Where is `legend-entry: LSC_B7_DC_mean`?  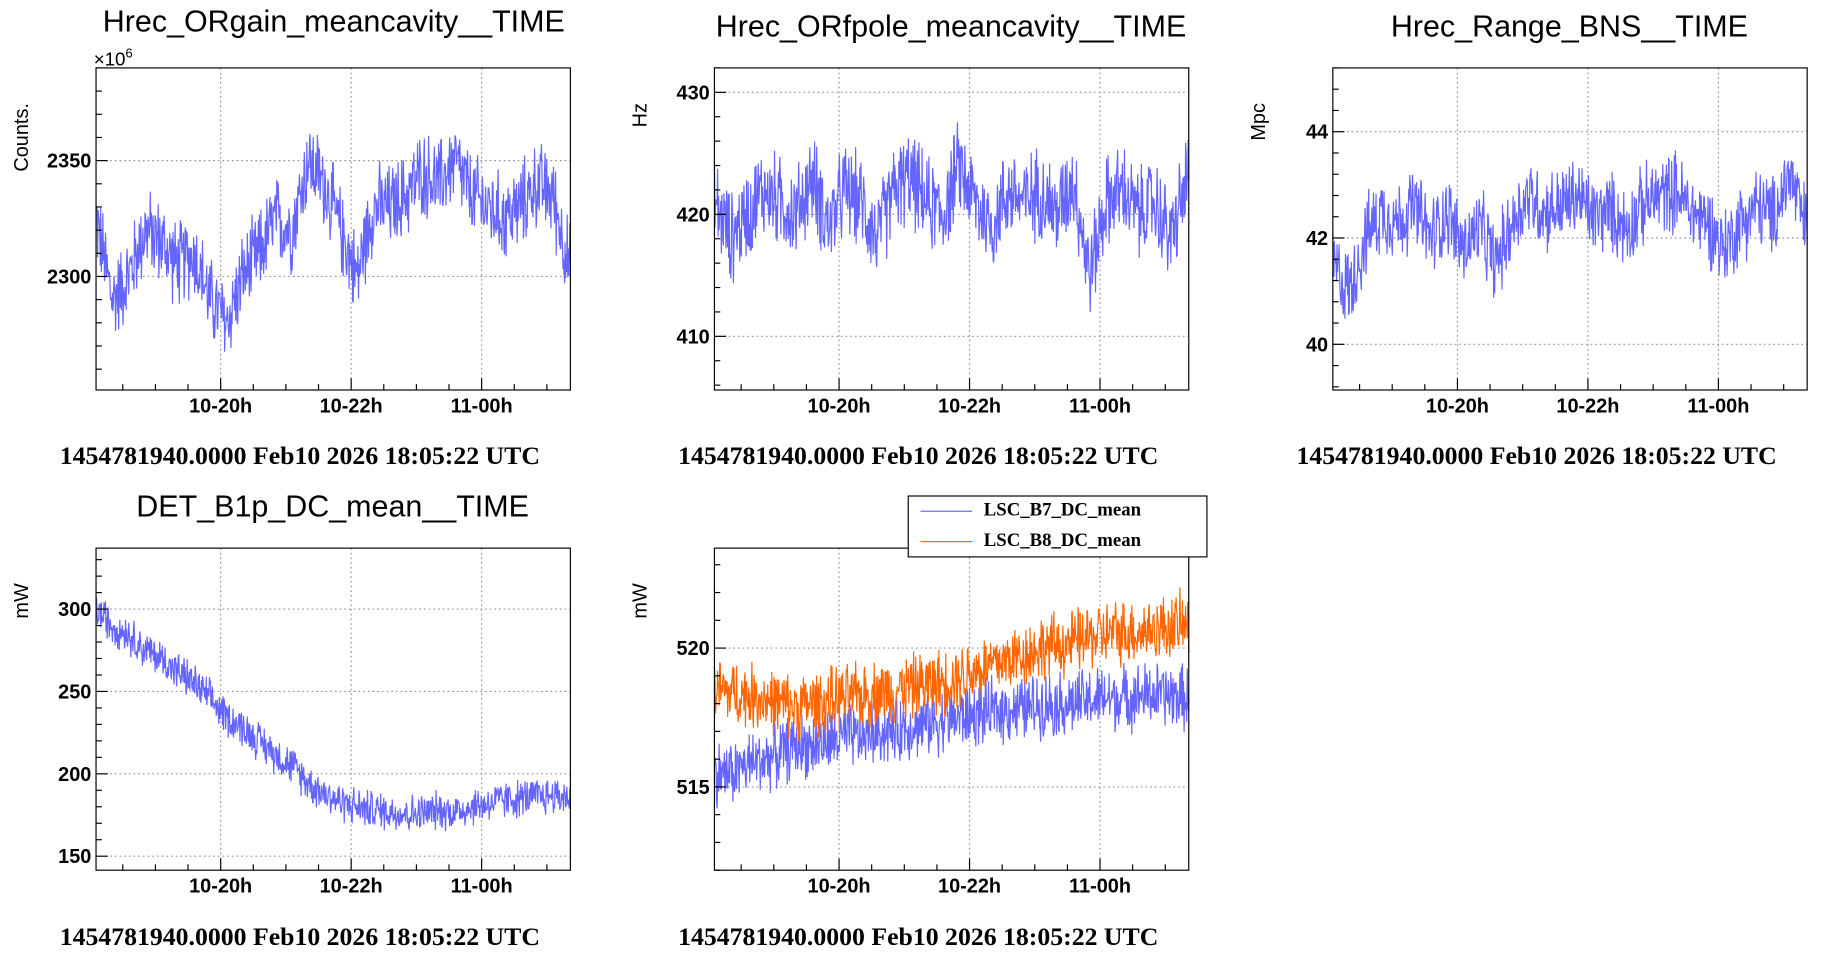
legend-entry: LSC_B7_DC_mean is located at coordinates (1031, 511).